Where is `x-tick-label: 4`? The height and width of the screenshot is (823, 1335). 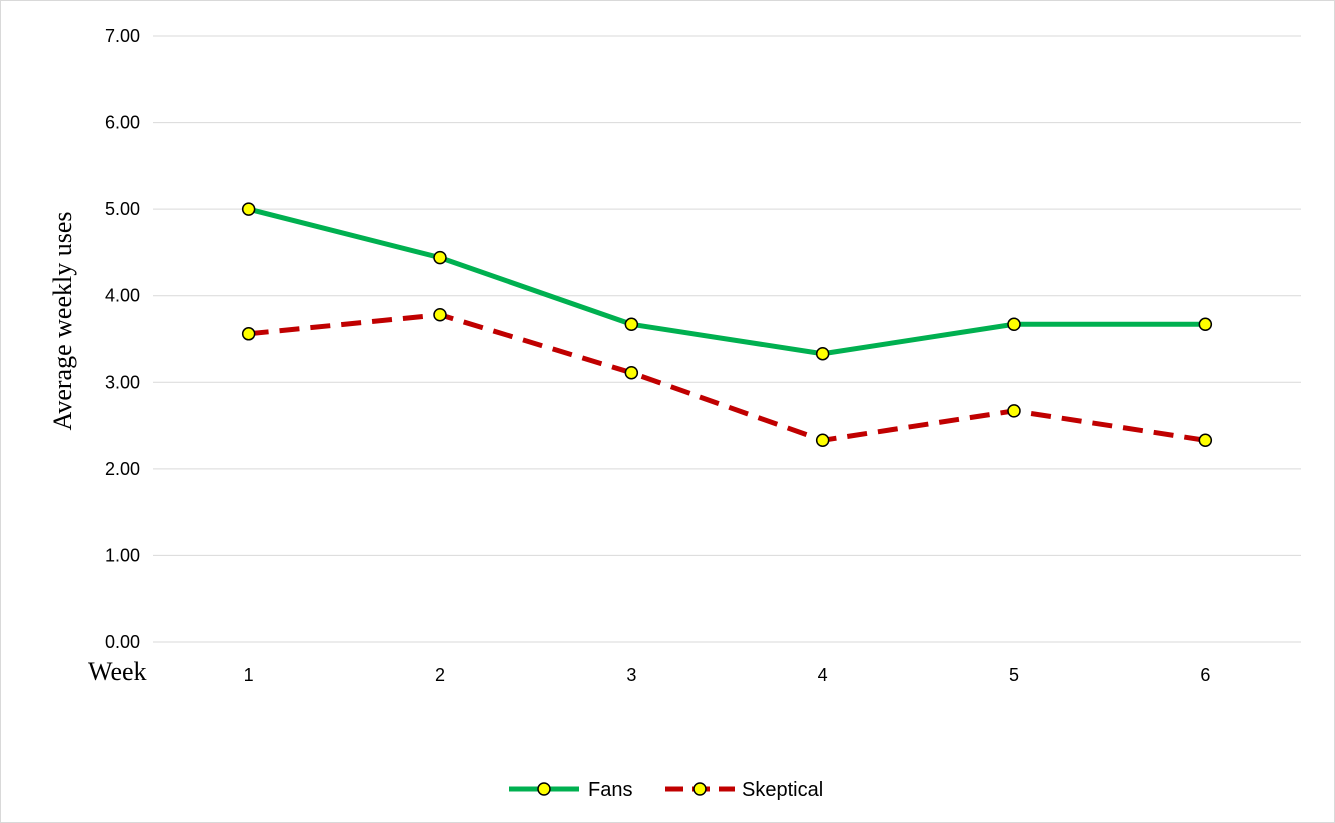 x-tick-label: 4 is located at coordinates (823, 675).